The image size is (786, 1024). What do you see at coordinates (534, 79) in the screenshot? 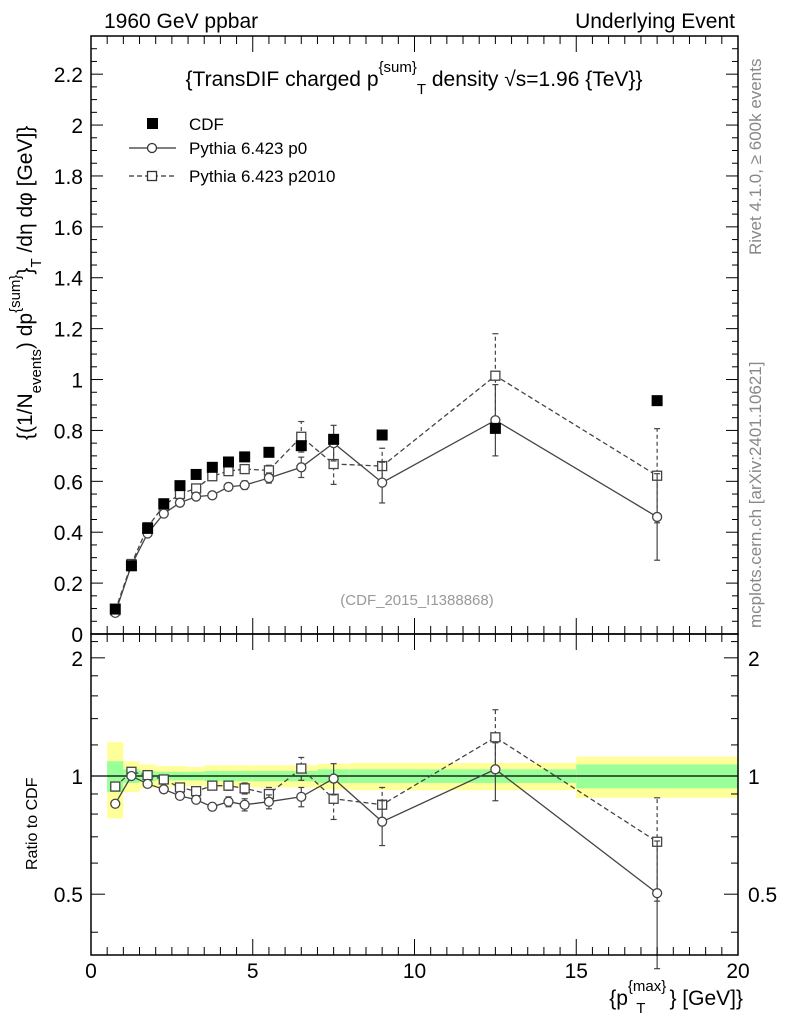
I see `main-title-part-b: density √s=1.96 {TeV}}` at bounding box center [534, 79].